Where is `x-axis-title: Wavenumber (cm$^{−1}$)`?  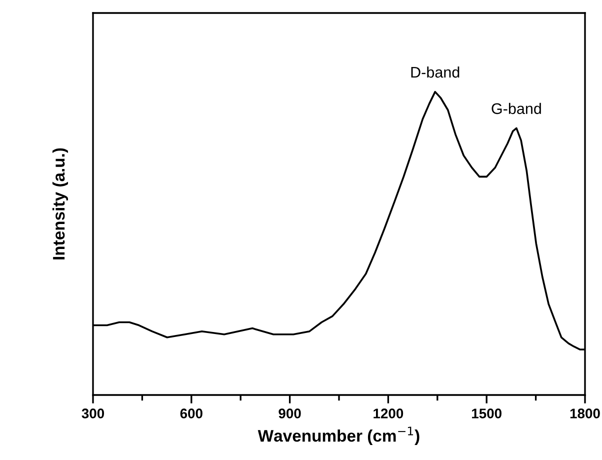 x-axis-title: Wavenumber (cm$^{−1}$) is located at coordinates (339, 436).